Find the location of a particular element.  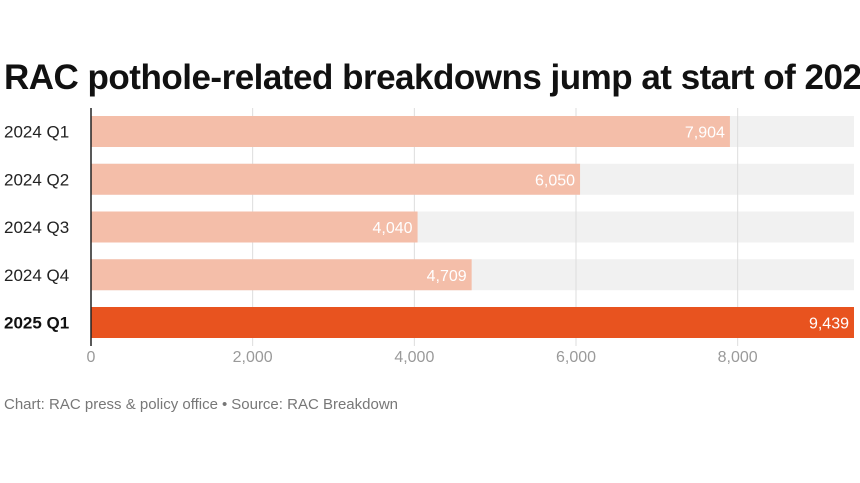

x-tick-label: 0 is located at coordinates (91, 357).